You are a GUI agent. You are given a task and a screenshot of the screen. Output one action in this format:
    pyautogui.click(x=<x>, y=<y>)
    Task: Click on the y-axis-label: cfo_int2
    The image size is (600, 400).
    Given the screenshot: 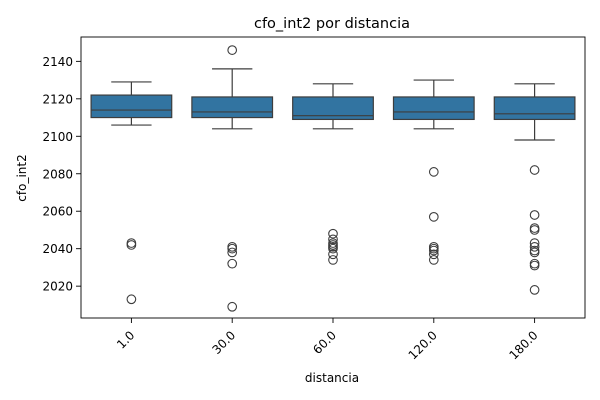 What is the action you would take?
    pyautogui.click(x=22, y=177)
    